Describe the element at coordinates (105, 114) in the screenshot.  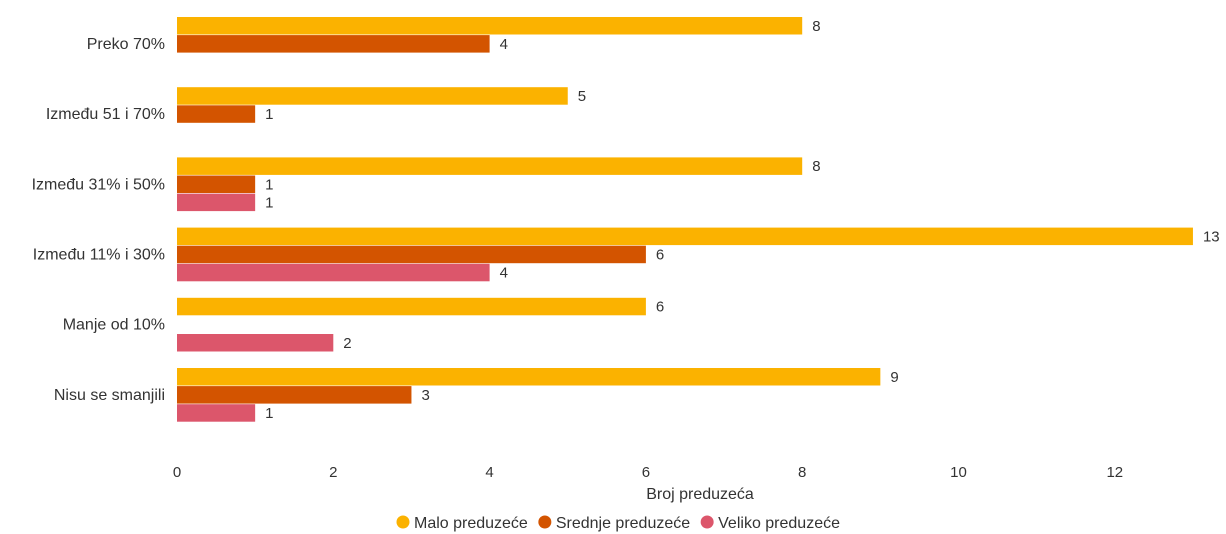
I see `category-label: Između 51 i 70%` at that location.